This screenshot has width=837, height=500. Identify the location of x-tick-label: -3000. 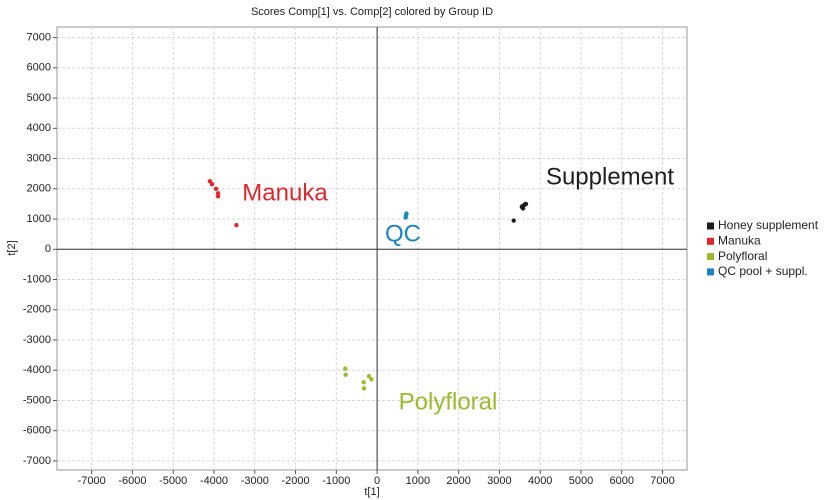
(255, 481).